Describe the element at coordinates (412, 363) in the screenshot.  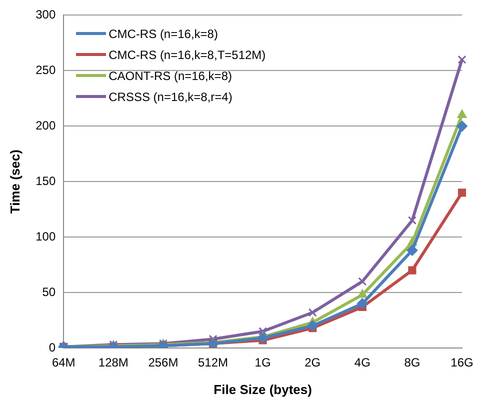
I see `x-tick-label: 8G` at that location.